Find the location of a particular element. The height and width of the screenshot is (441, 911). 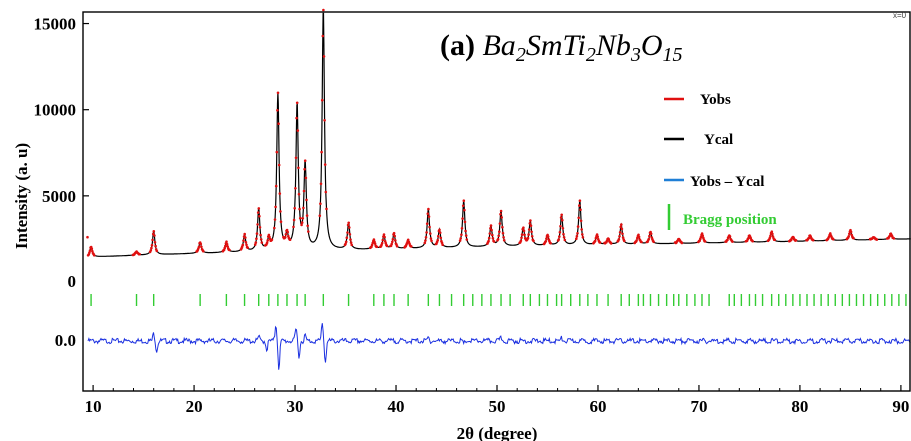

legend-label-yobs: Yobs is located at coordinates (715, 100).